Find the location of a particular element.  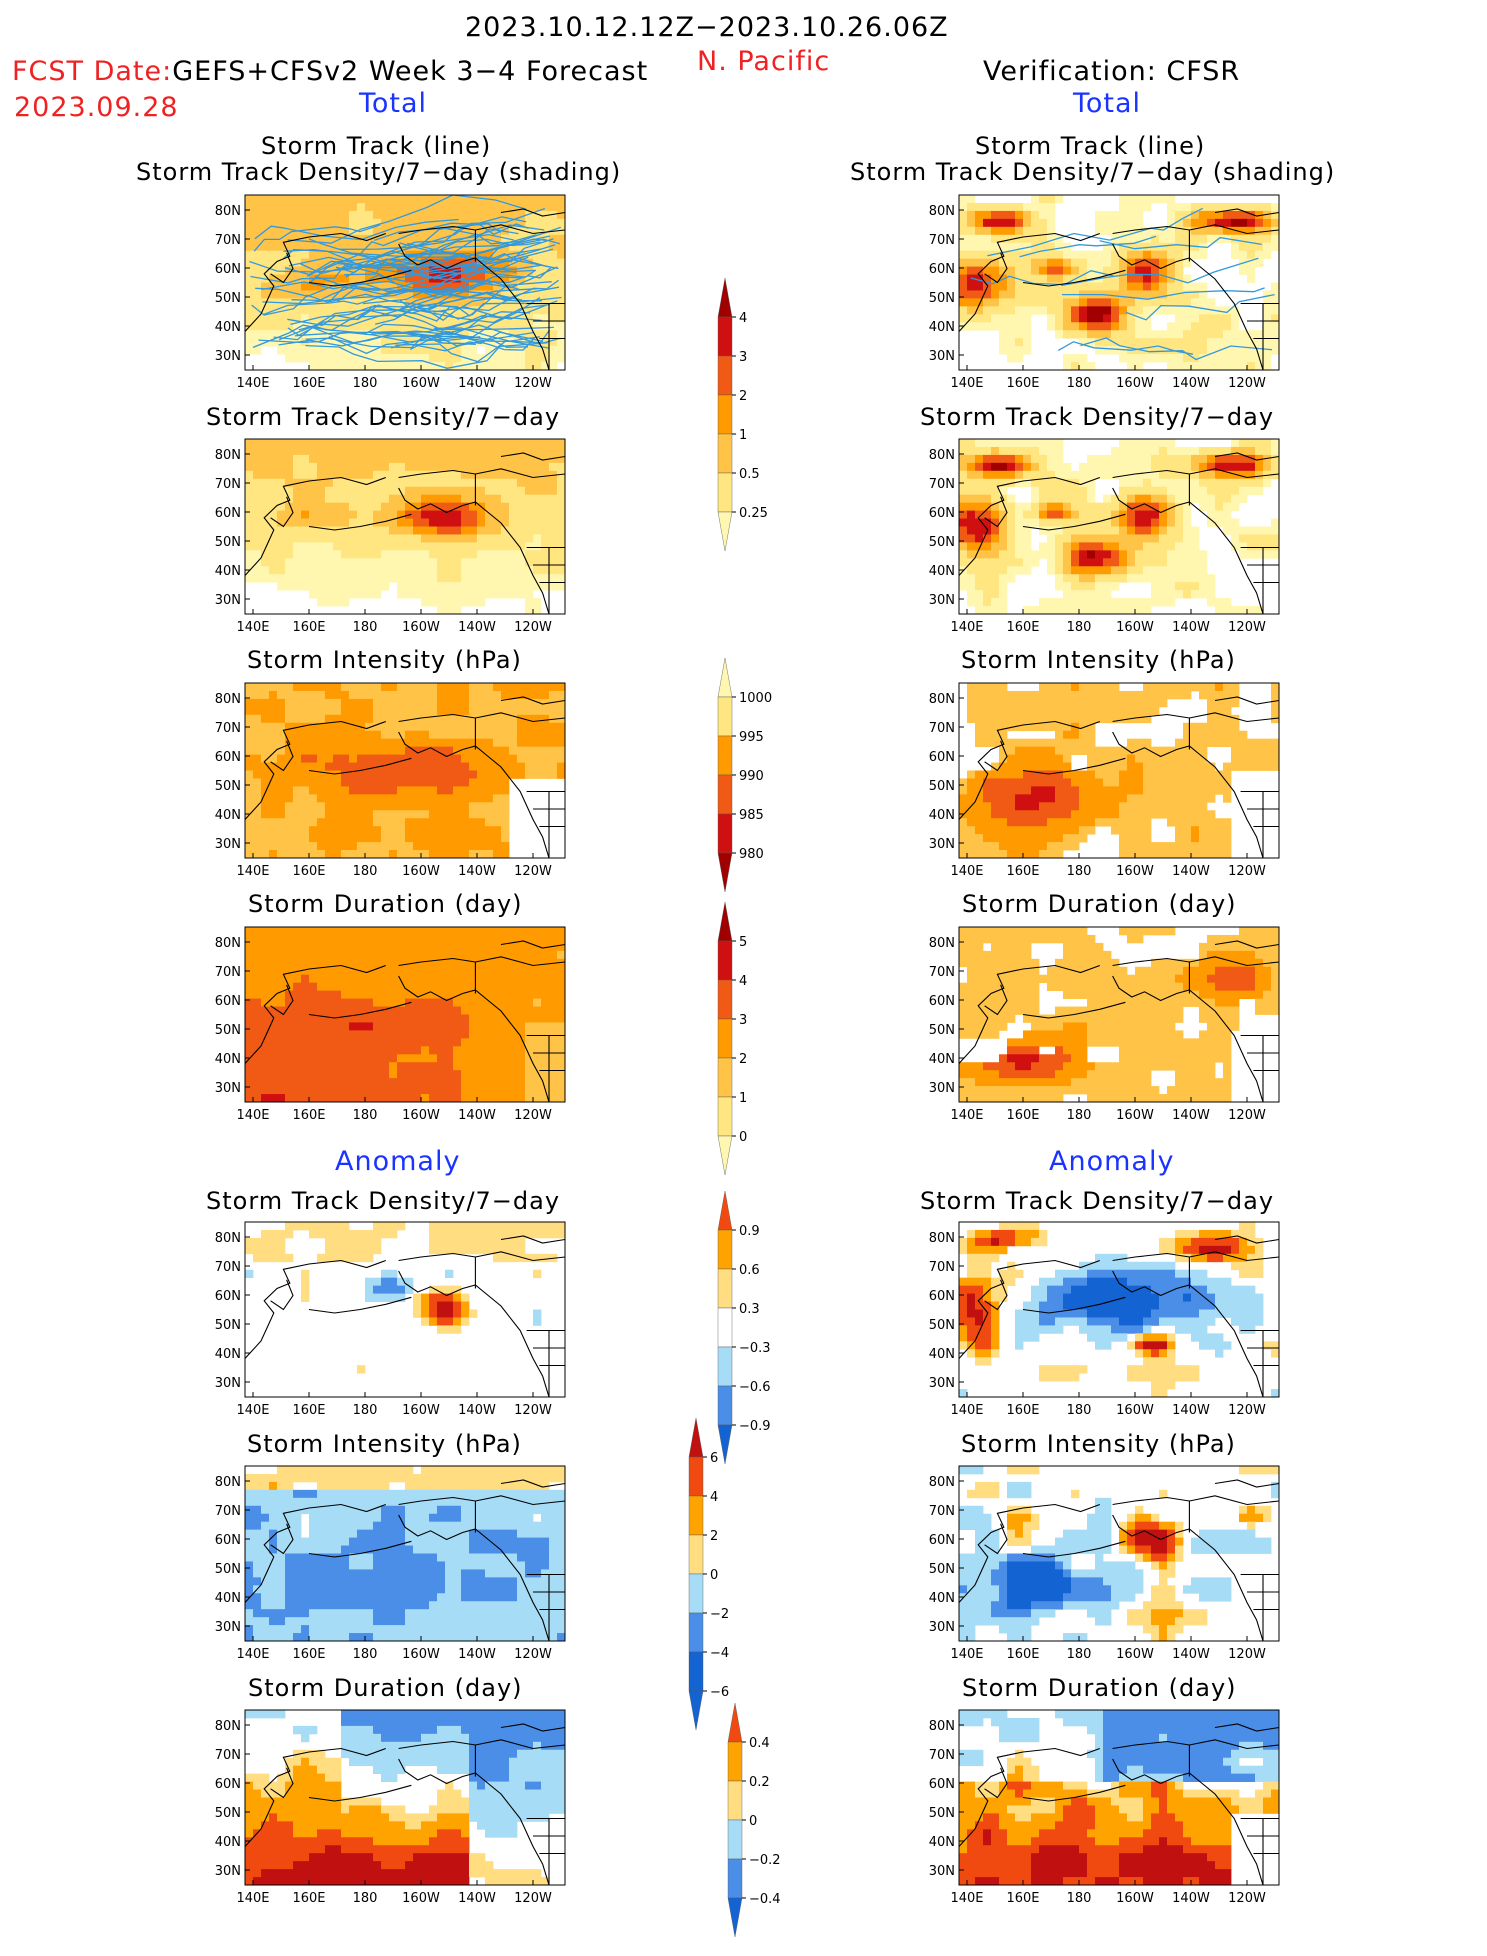

lat-tick-label: 30N is located at coordinates (228, 844).